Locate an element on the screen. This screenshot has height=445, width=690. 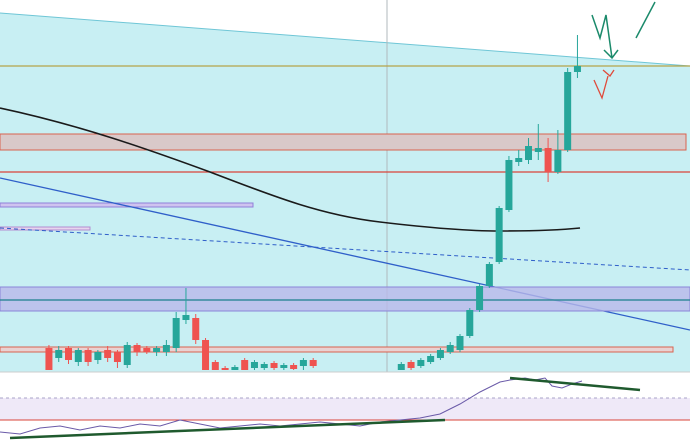
indicator-band is located at coordinates (345, 409).